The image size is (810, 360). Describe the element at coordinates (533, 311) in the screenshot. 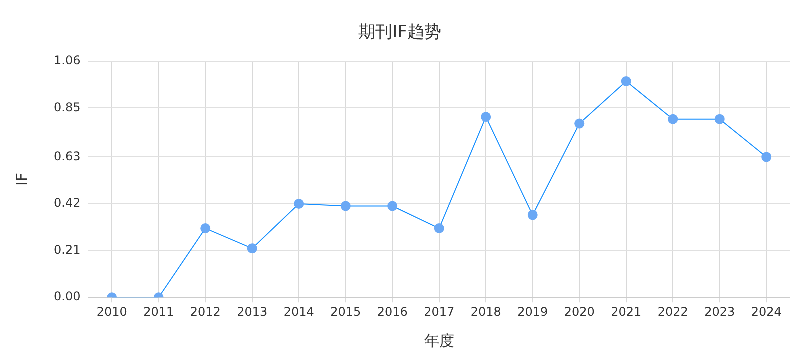

I see `x-tick-label: 2019` at that location.